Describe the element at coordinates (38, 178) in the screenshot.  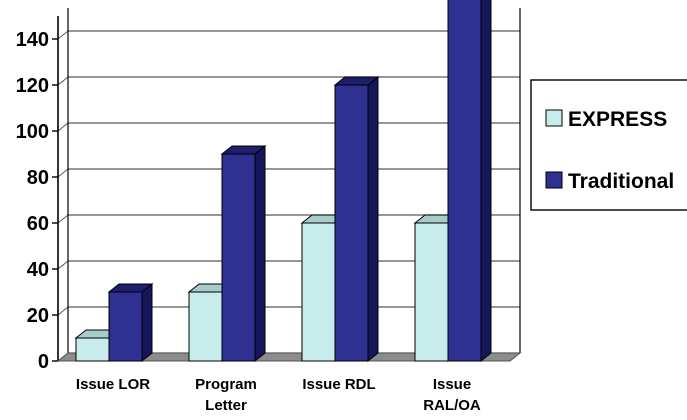
I see `y-tick-label-80: 80` at that location.